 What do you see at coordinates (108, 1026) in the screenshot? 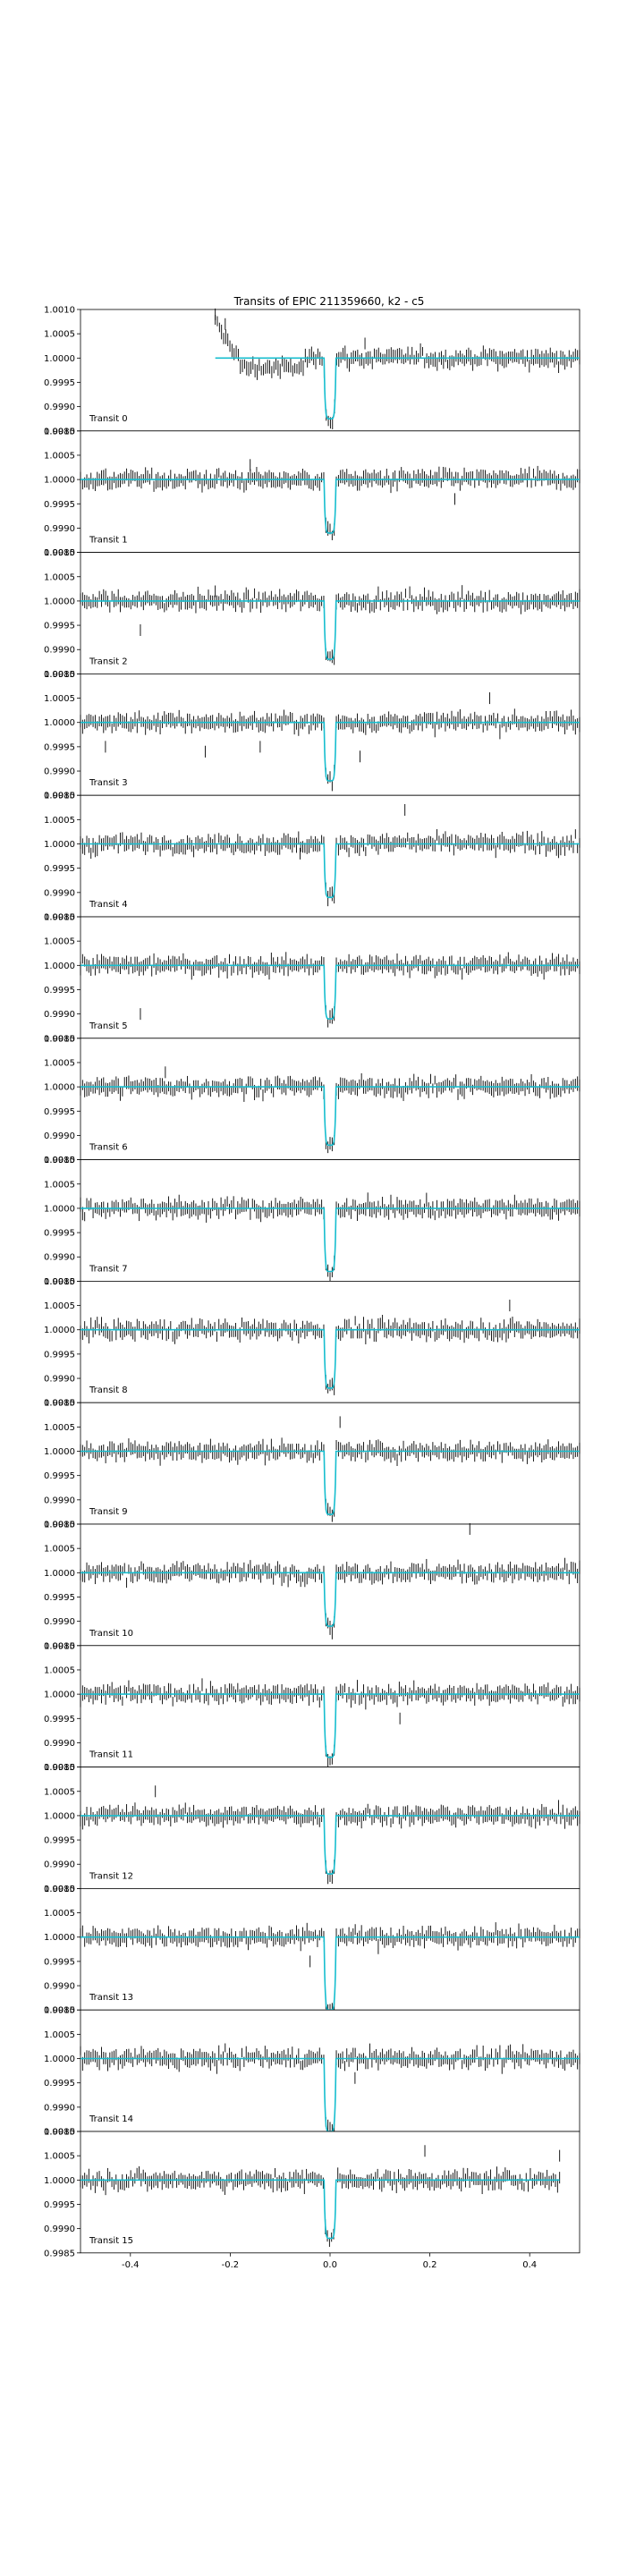
I see `panel-label: Transit 5` at bounding box center [108, 1026].